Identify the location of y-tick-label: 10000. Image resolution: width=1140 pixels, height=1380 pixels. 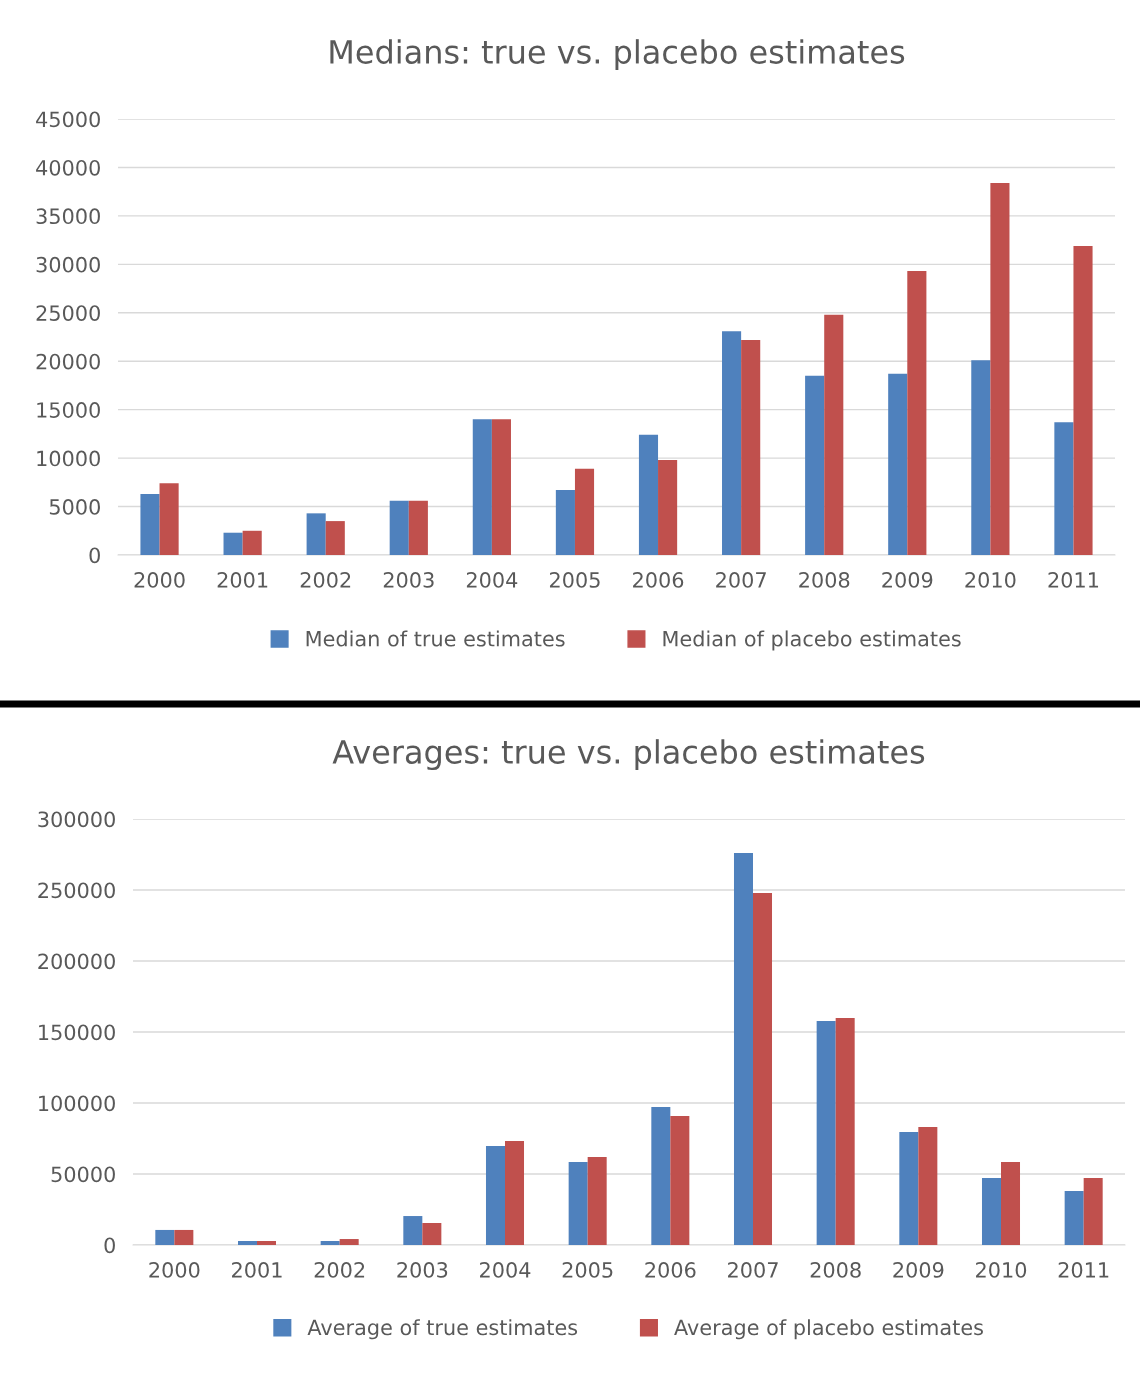
(68, 458).